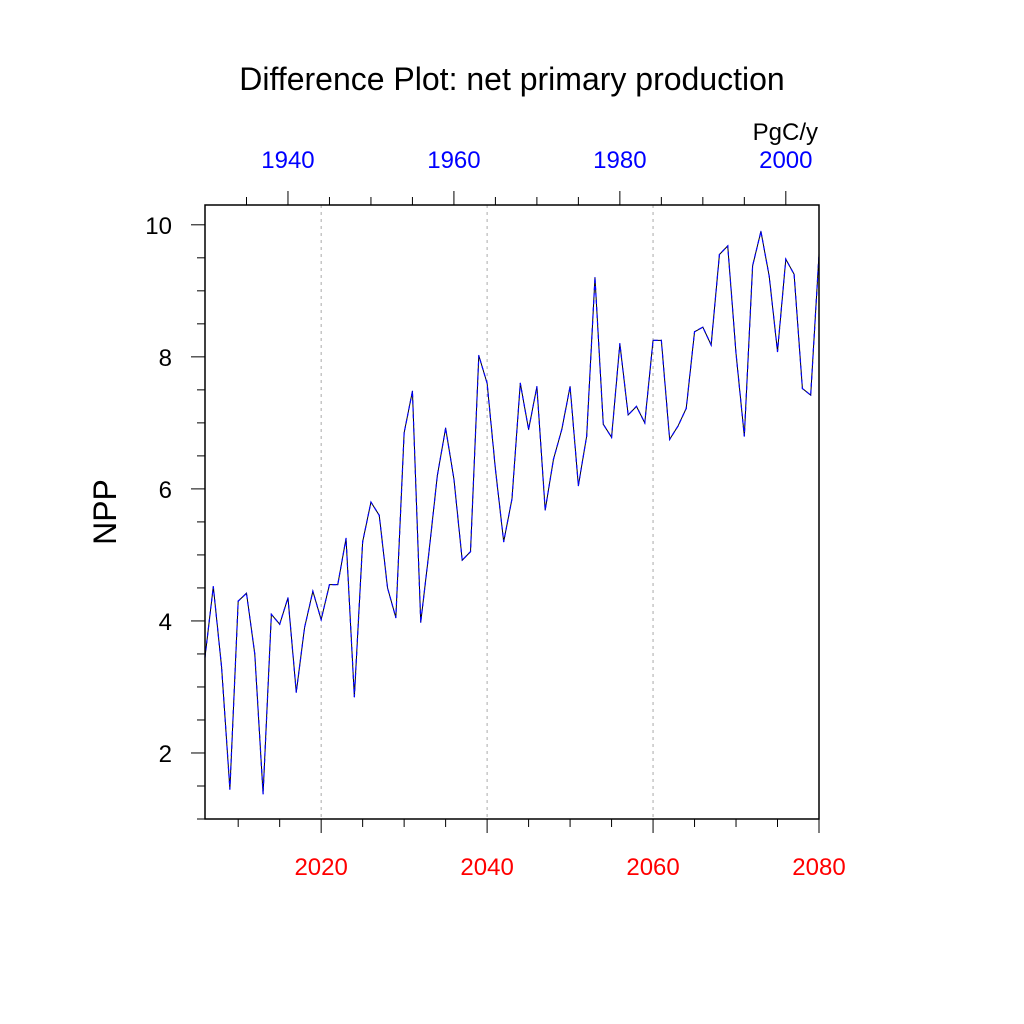  What do you see at coordinates (611, 437) in the screenshot?
I see `data-point-2055` at bounding box center [611, 437].